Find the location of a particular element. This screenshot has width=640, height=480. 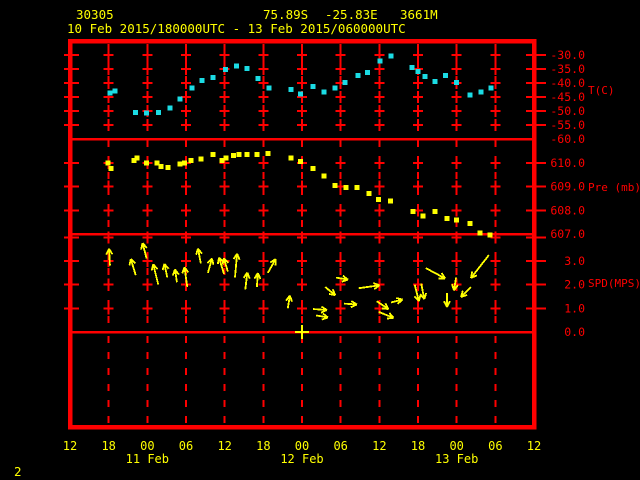

y-axis-tick-label: 1.0 is located at coordinates (574, 308).